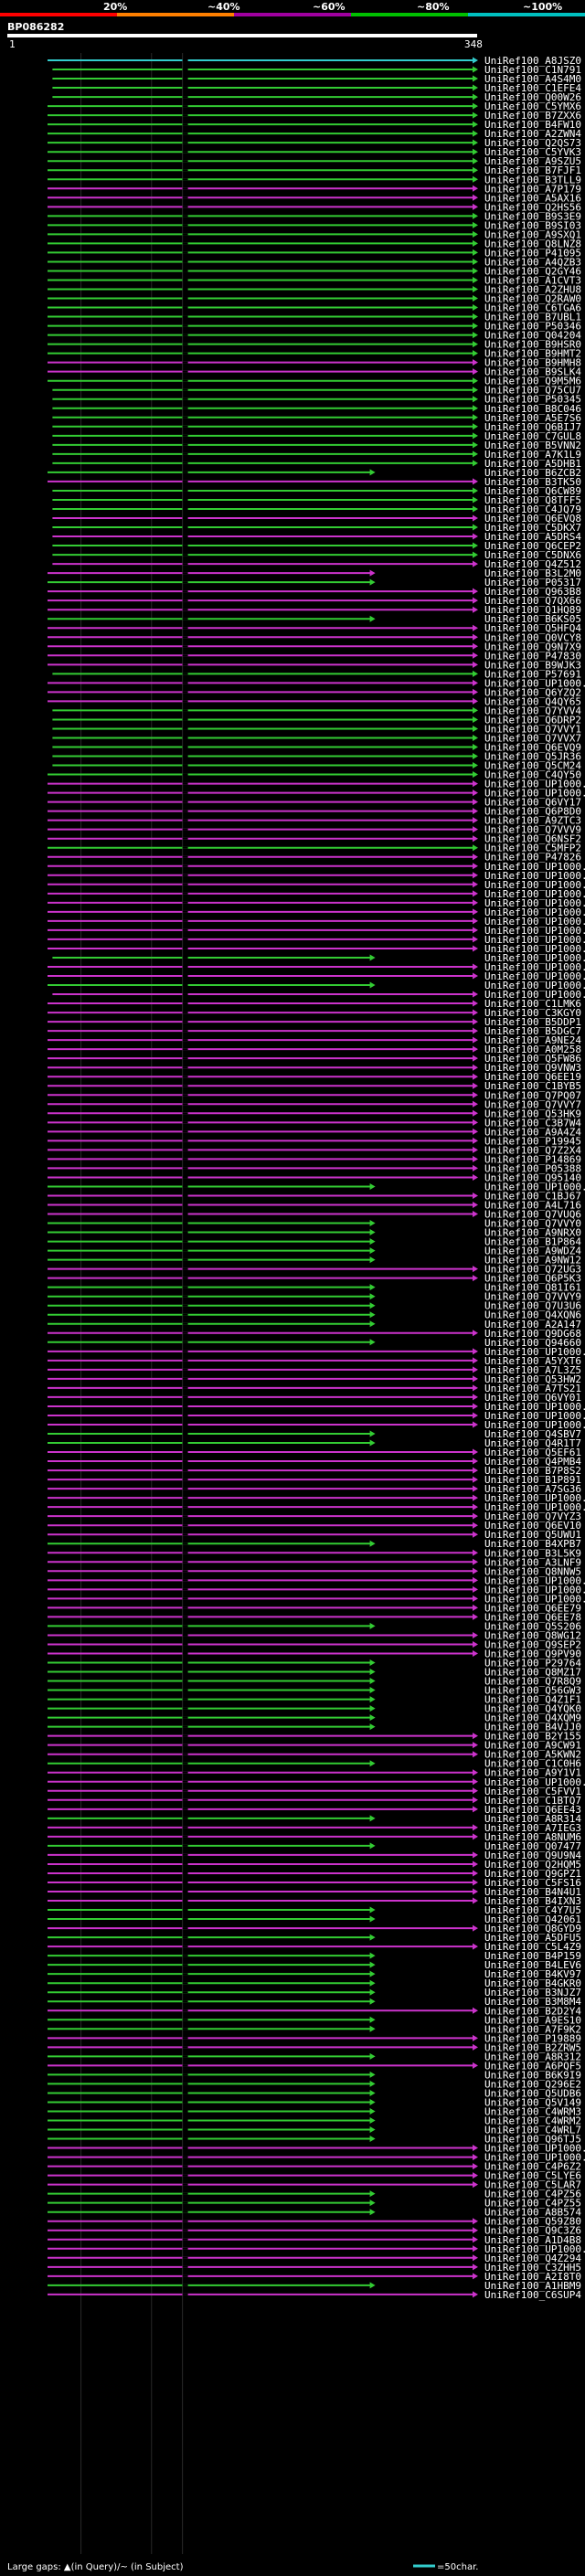 This screenshot has width=585, height=2576. Describe the element at coordinates (316, 445) in the screenshot. I see `hit-row: UniRef100_B5VNN2` at that location.